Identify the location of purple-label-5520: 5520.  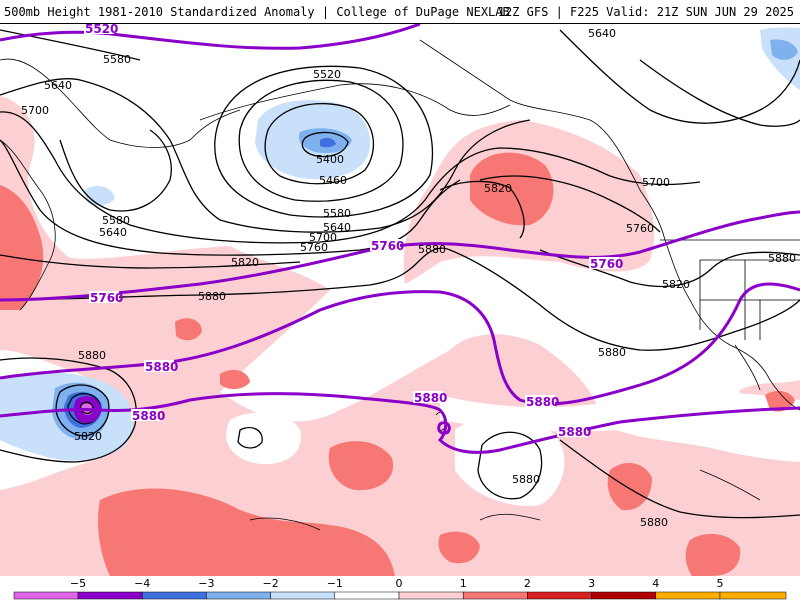
(101, 30).